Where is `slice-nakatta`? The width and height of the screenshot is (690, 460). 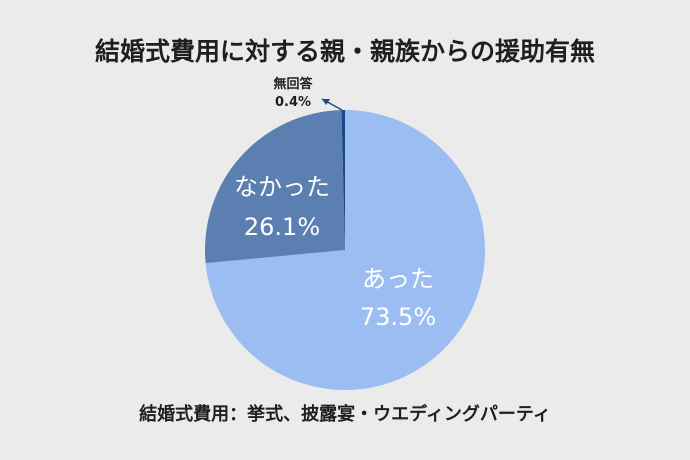
slice-nakatta is located at coordinates (275, 187).